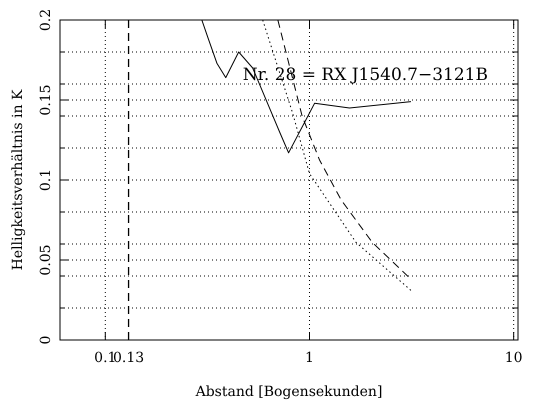  What do you see at coordinates (46, 340) in the screenshot?
I see `y-tick-label: 0` at bounding box center [46, 340].